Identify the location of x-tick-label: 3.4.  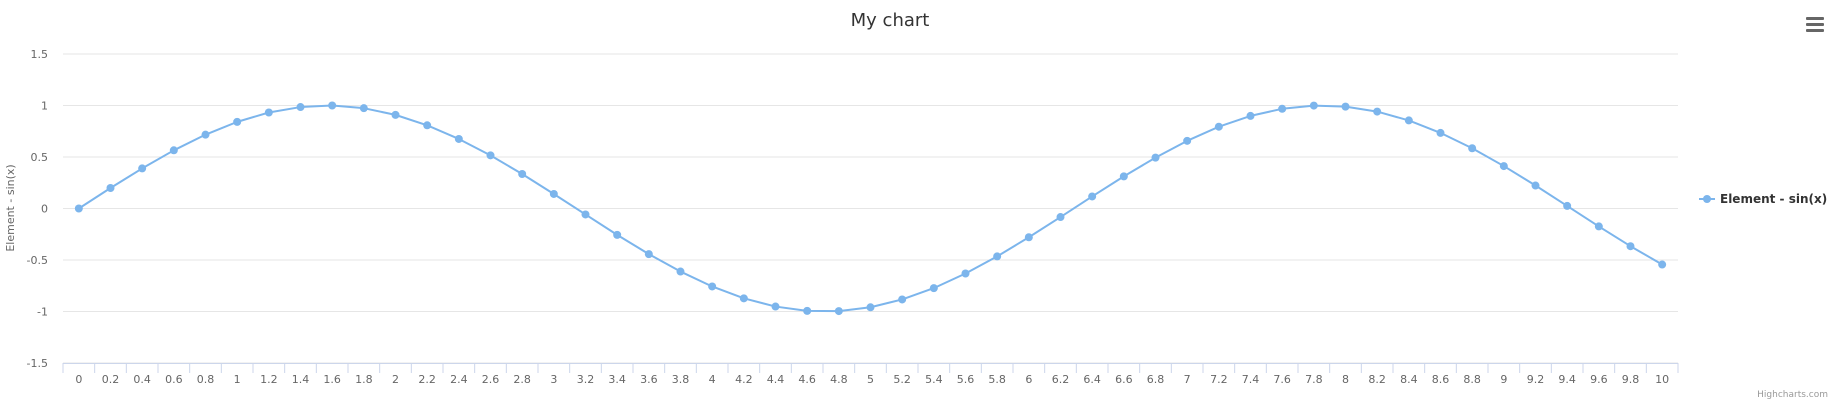
(617, 379).